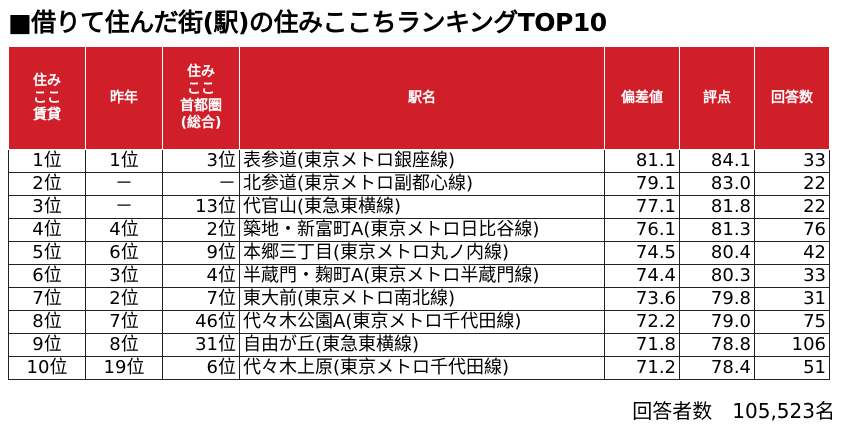 This screenshot has width=847, height=433. I want to click on header-station: 駅名, so click(422, 98).